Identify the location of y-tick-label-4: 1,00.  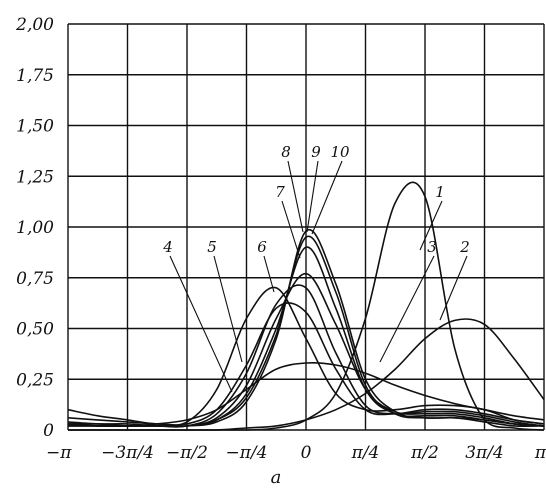
(35, 228).